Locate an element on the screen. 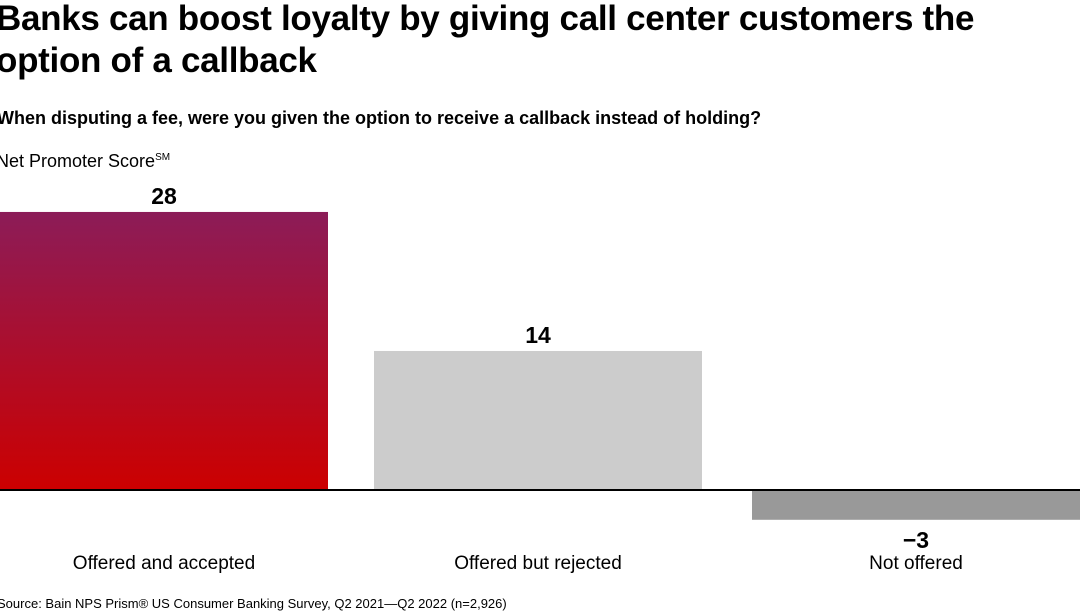 The height and width of the screenshot is (612, 1080). data-label-1: 14 is located at coordinates (538, 335).